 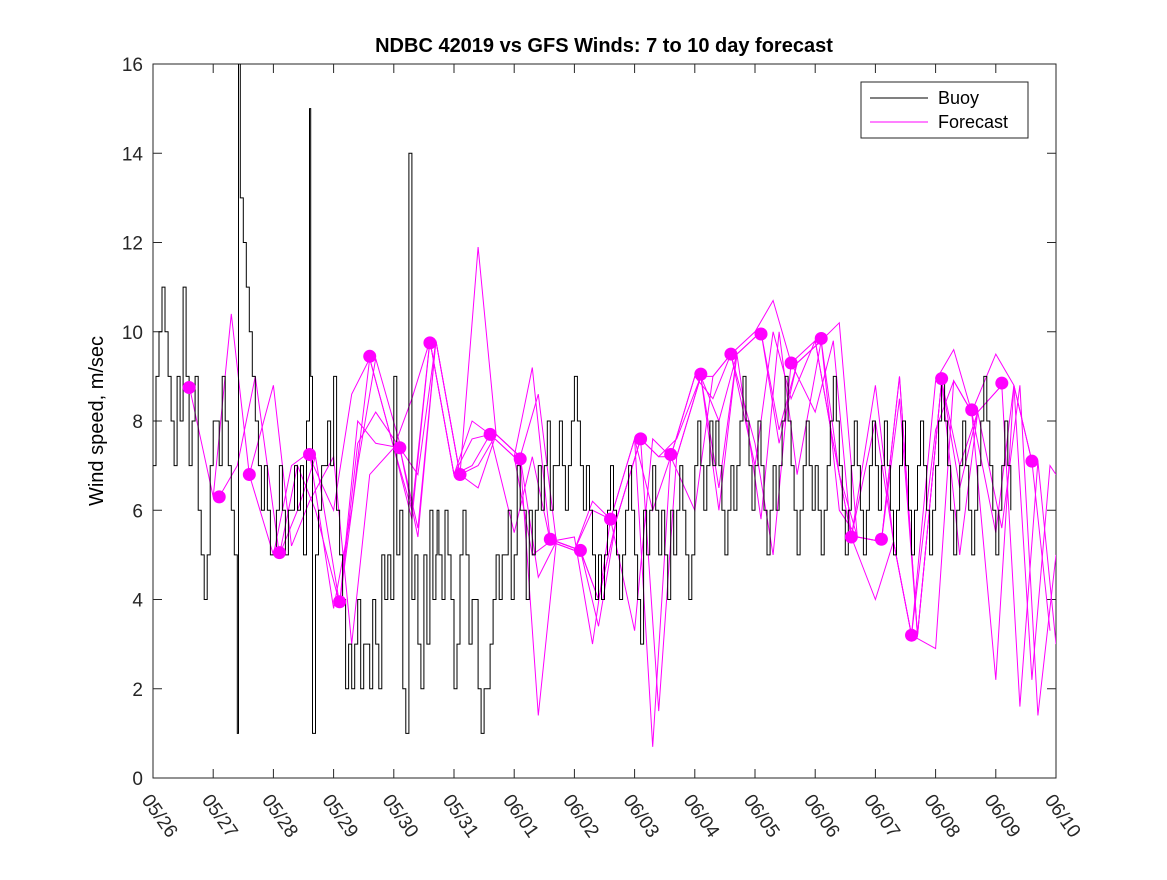 What do you see at coordinates (137, 690) in the screenshot?
I see `y-tick-label: 2` at bounding box center [137, 690].